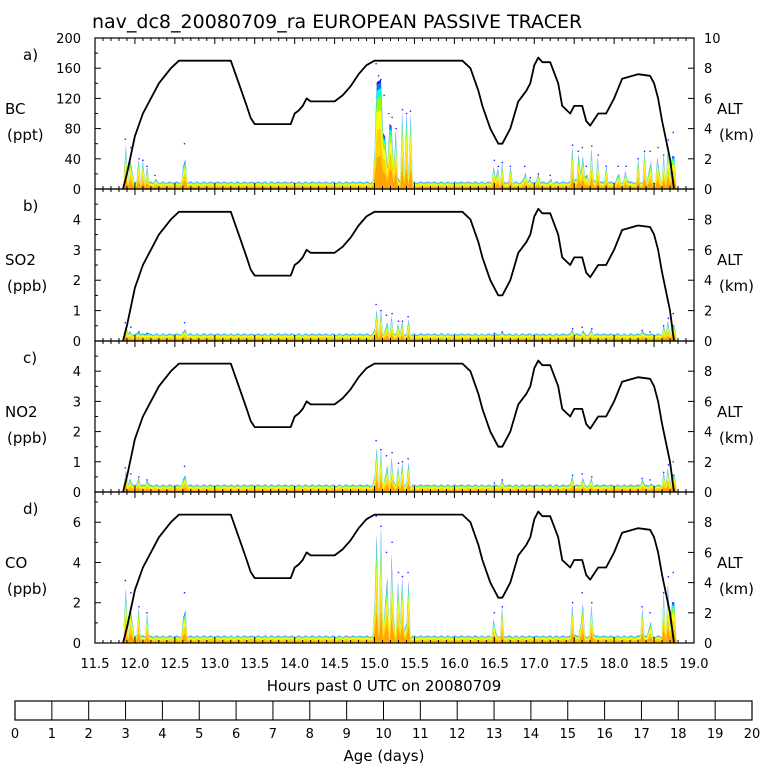 The image size is (768, 768). What do you see at coordinates (708, 584) in the screenshot?
I see `alt-tick-label: 4` at bounding box center [708, 584].